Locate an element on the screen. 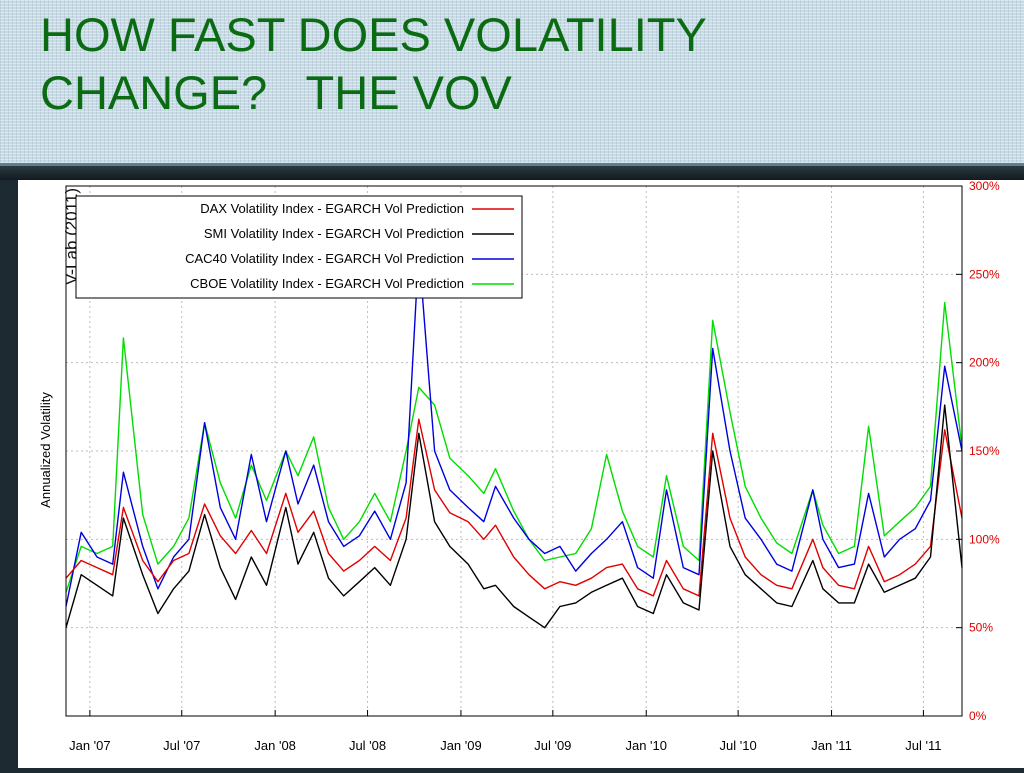 The image size is (1024, 773). x-tick-label: Jan '08 is located at coordinates (275, 745).